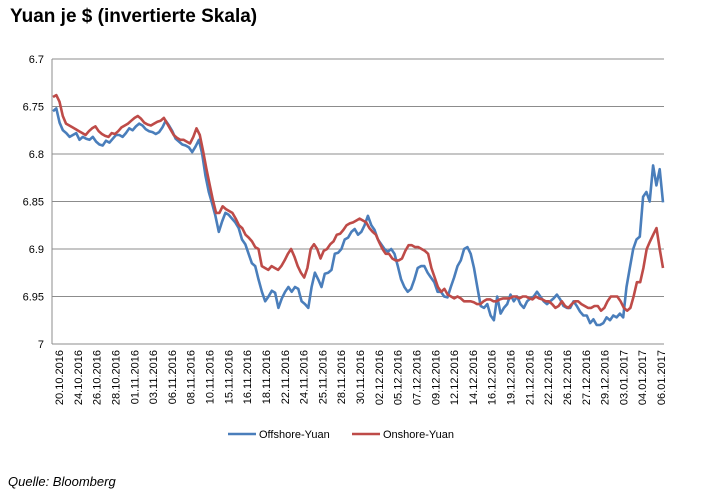 This screenshot has width=702, height=501. What do you see at coordinates (323, 377) in the screenshot?
I see `x-tick-label: 25.11.2016` at bounding box center [323, 377].